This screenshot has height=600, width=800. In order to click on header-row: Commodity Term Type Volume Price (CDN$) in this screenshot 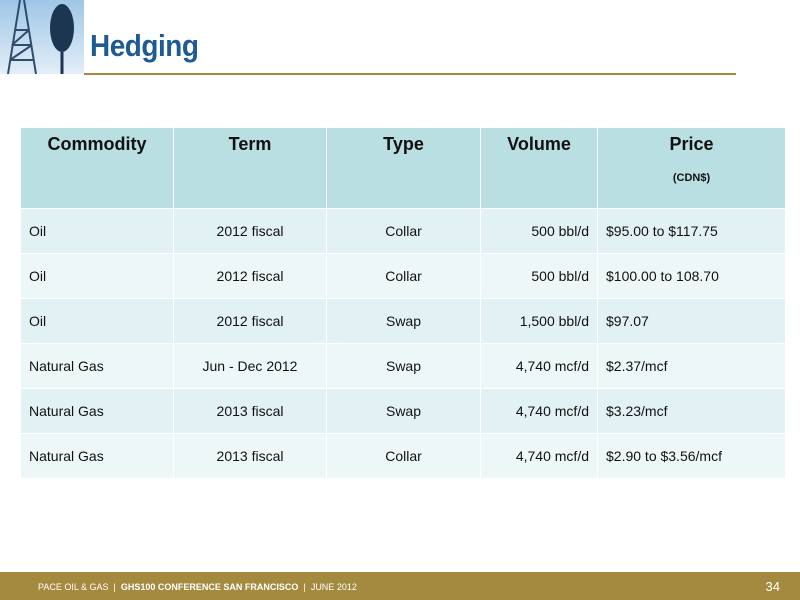, I will do `click(403, 168)`.